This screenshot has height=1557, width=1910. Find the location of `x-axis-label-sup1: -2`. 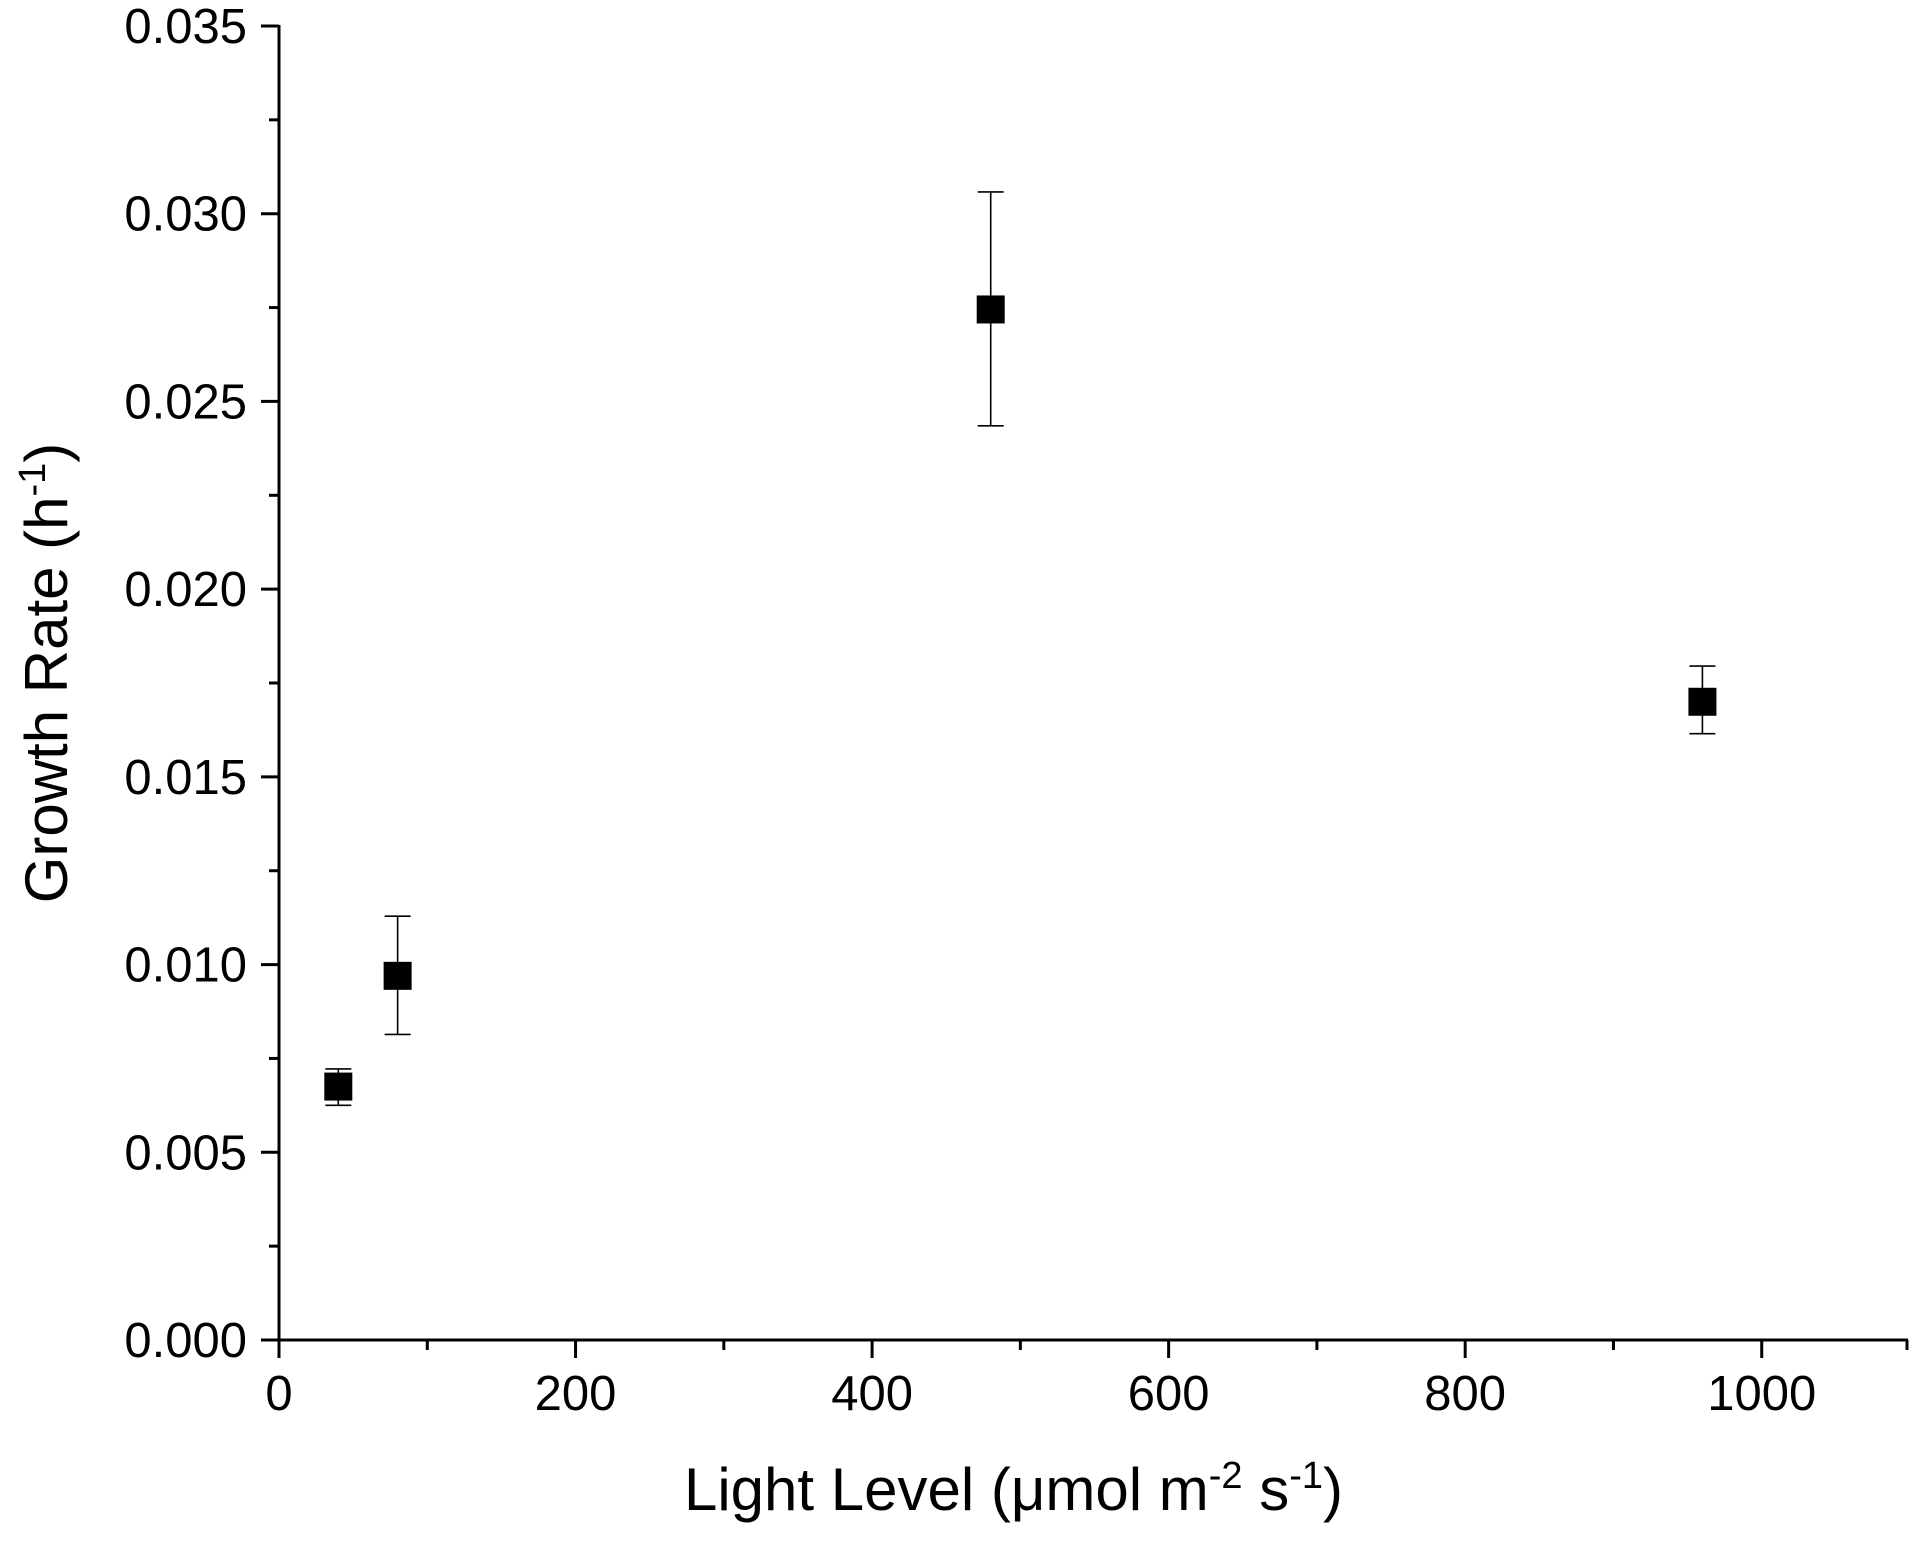

x-axis-label-sup1: -2 is located at coordinates (1226, 1476).